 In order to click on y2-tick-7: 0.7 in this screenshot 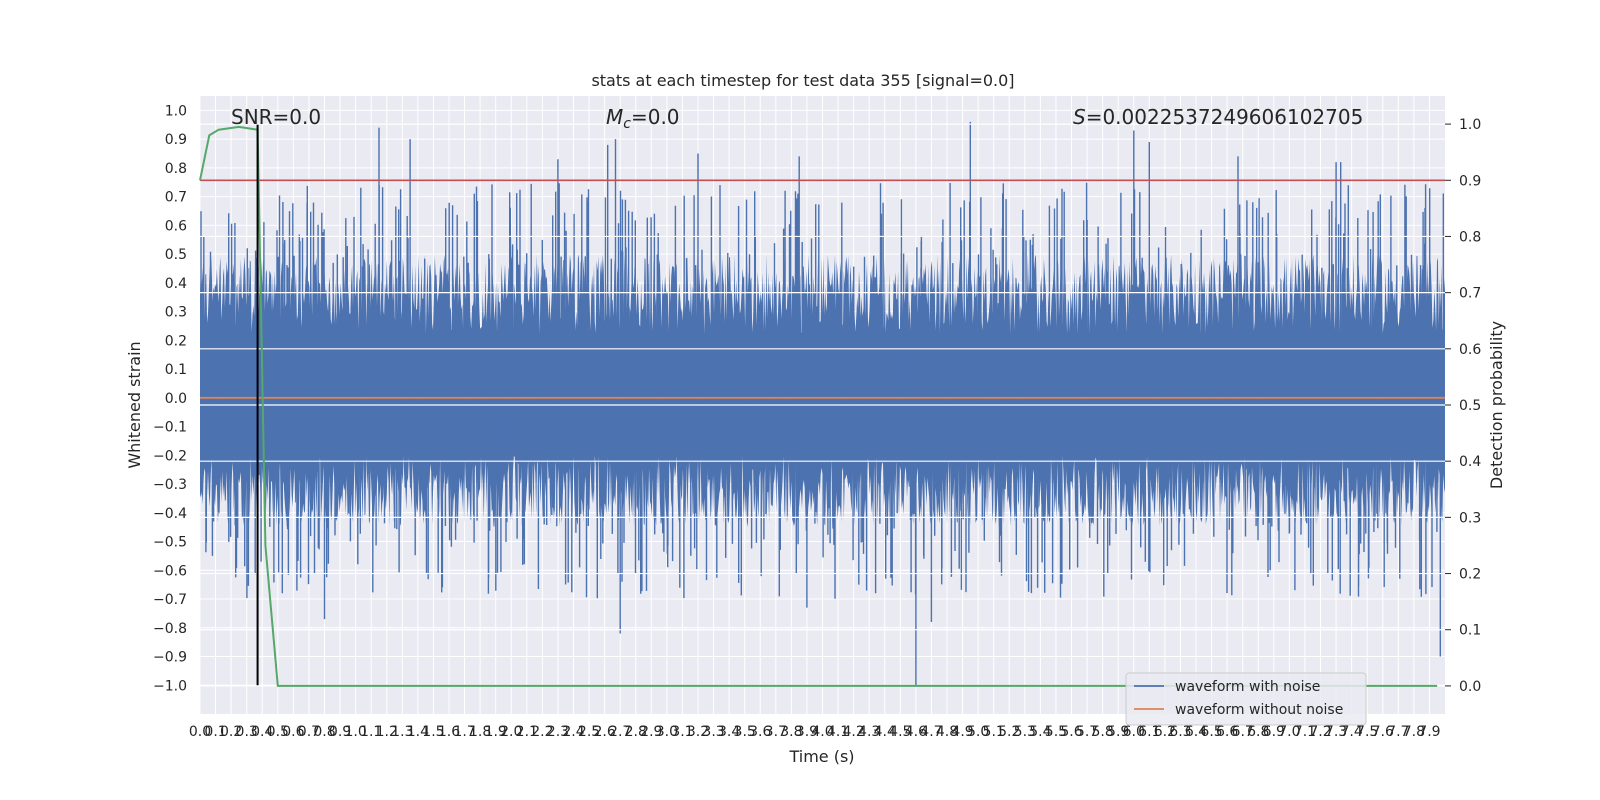, I will do `click(1470, 294)`.